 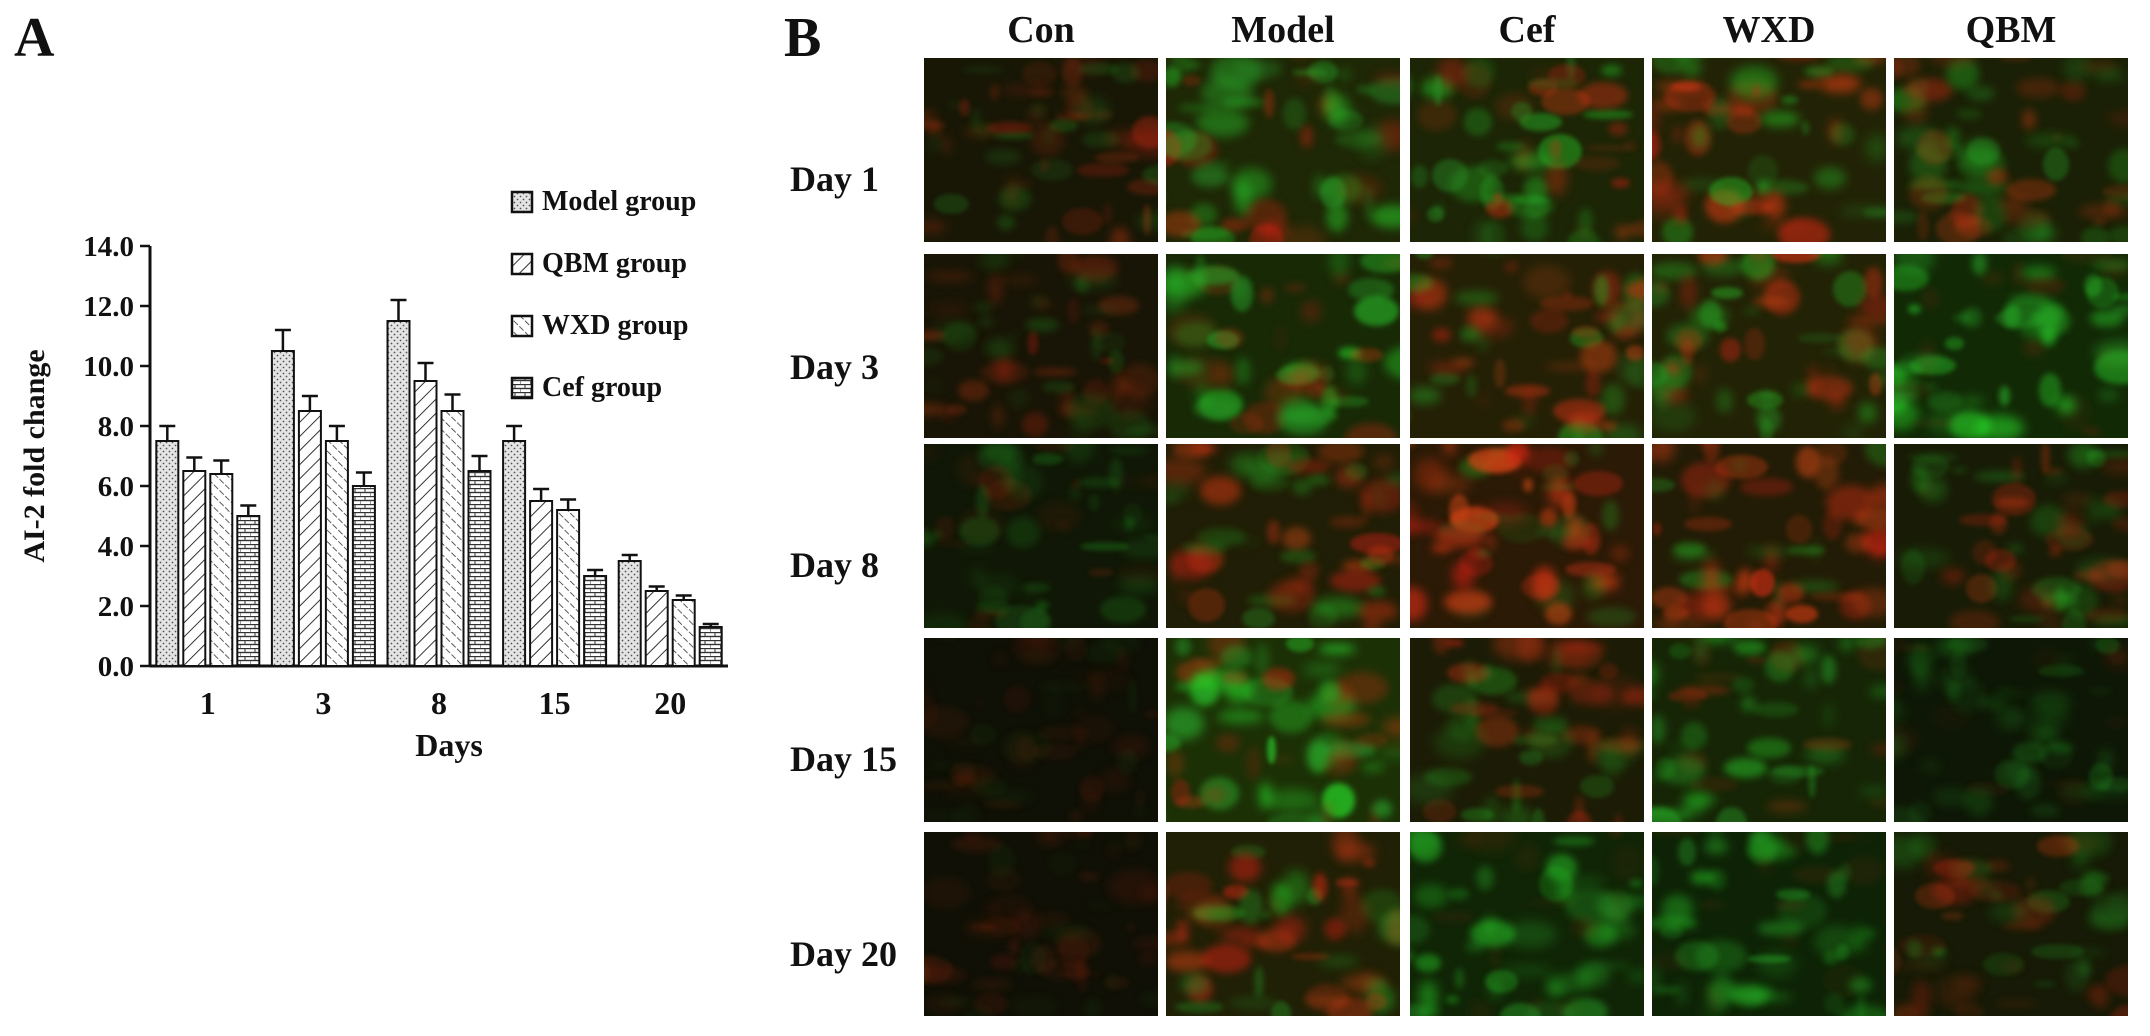 What do you see at coordinates (34, 455) in the screenshot?
I see `y-axis-label: AI-2 fold change` at bounding box center [34, 455].